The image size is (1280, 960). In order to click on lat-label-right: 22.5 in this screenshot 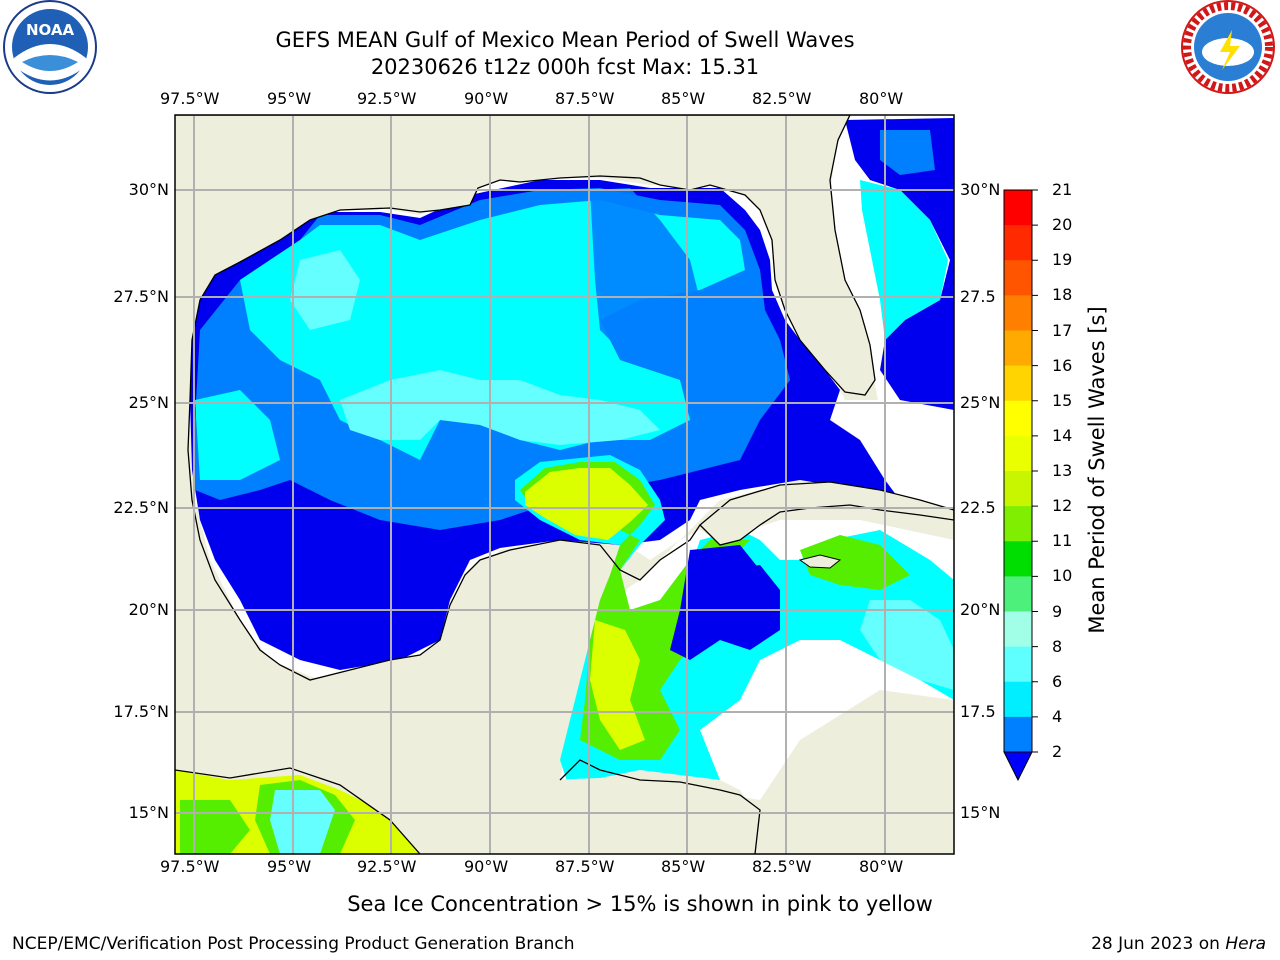, I will do `click(978, 507)`.